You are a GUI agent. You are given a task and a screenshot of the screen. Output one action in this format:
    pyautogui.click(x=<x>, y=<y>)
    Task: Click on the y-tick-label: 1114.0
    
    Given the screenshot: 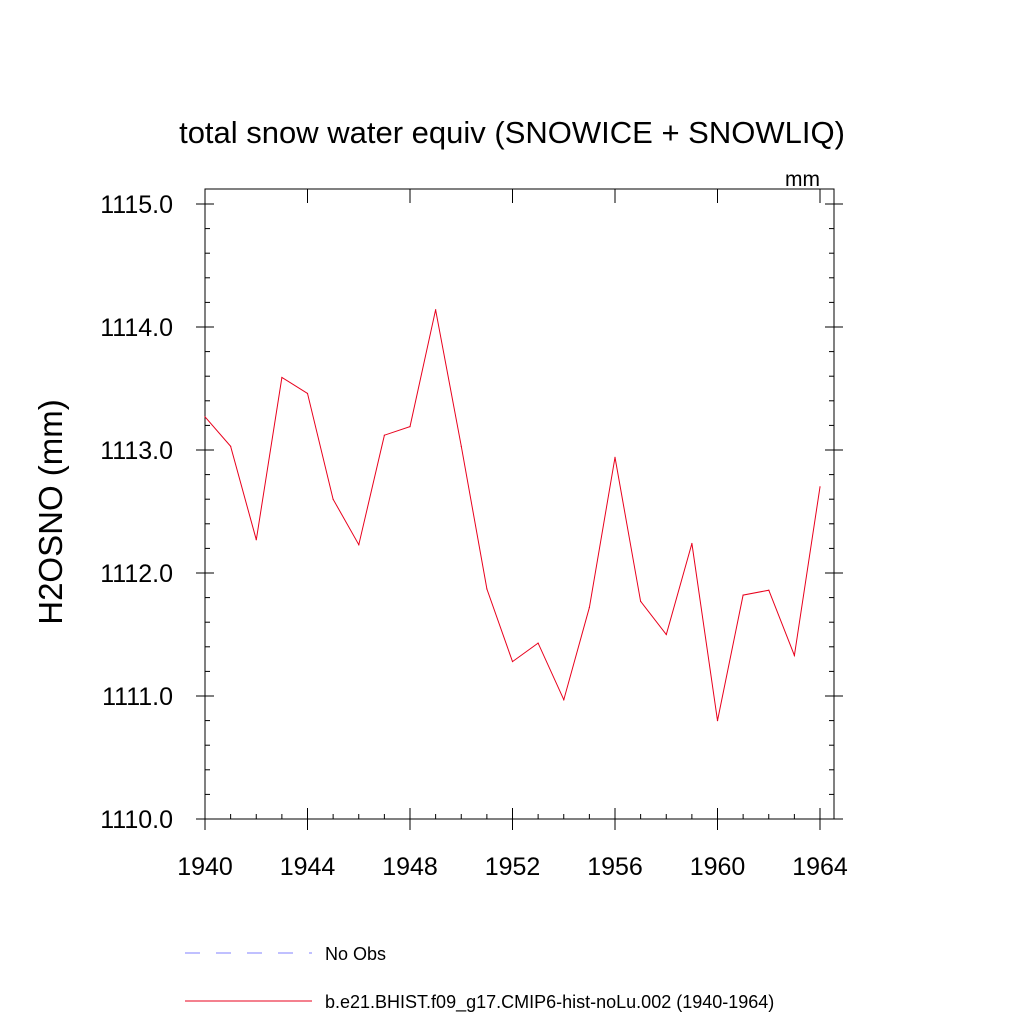 What is the action you would take?
    pyautogui.click(x=136, y=328)
    